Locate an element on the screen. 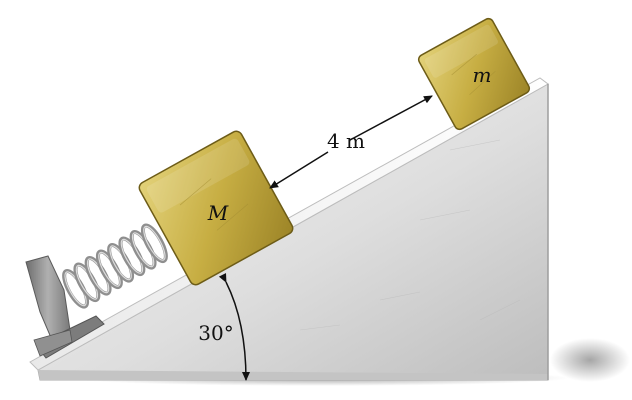  spring is located at coordinates (115, 266).